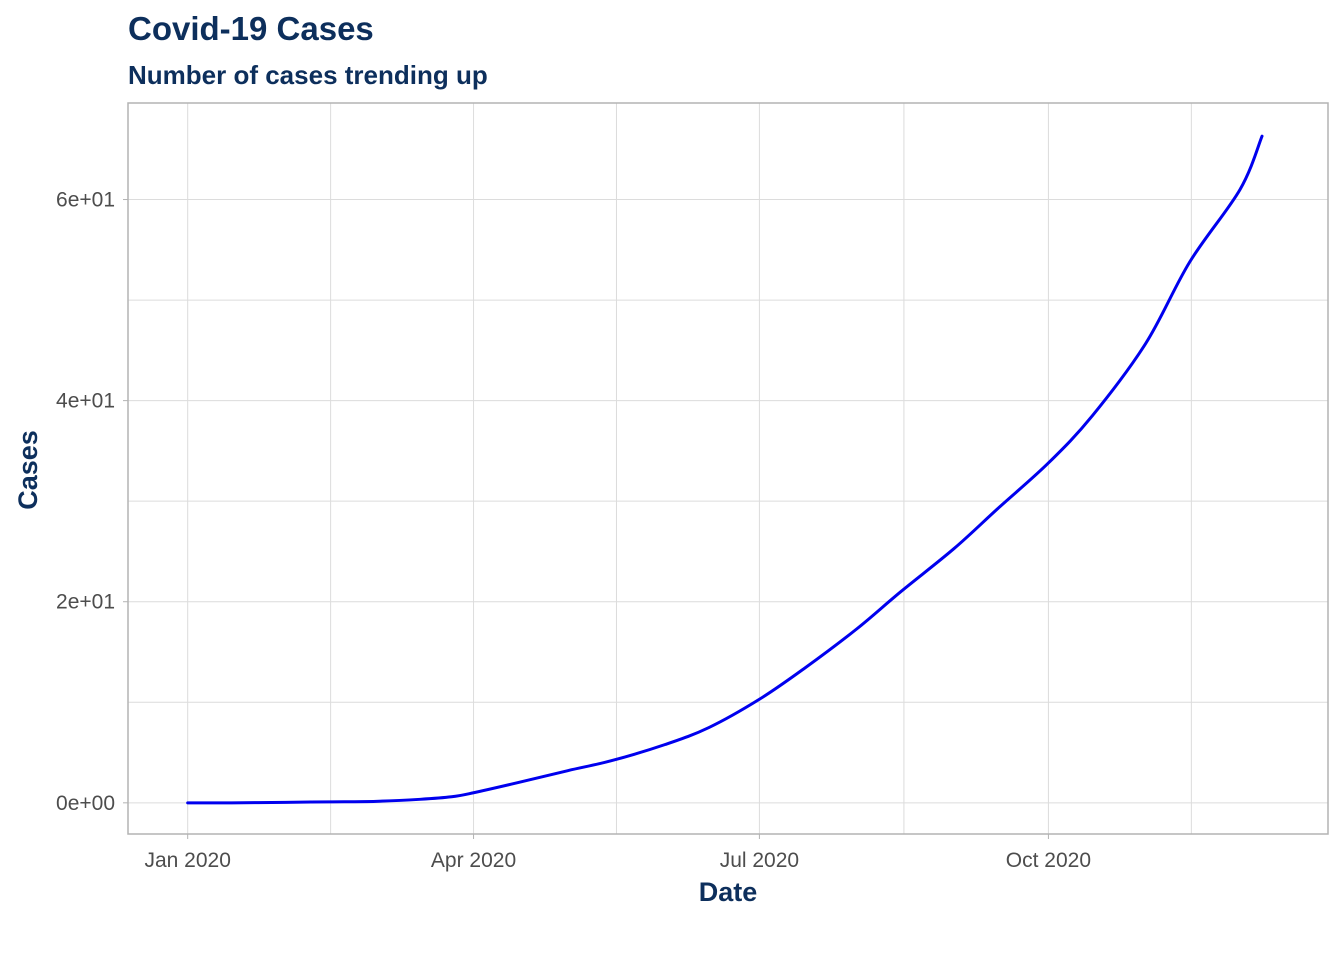 Image resolution: width=1344 pixels, height=960 pixels. What do you see at coordinates (251, 28) in the screenshot?
I see `chart-title: Covid-19 Cases` at bounding box center [251, 28].